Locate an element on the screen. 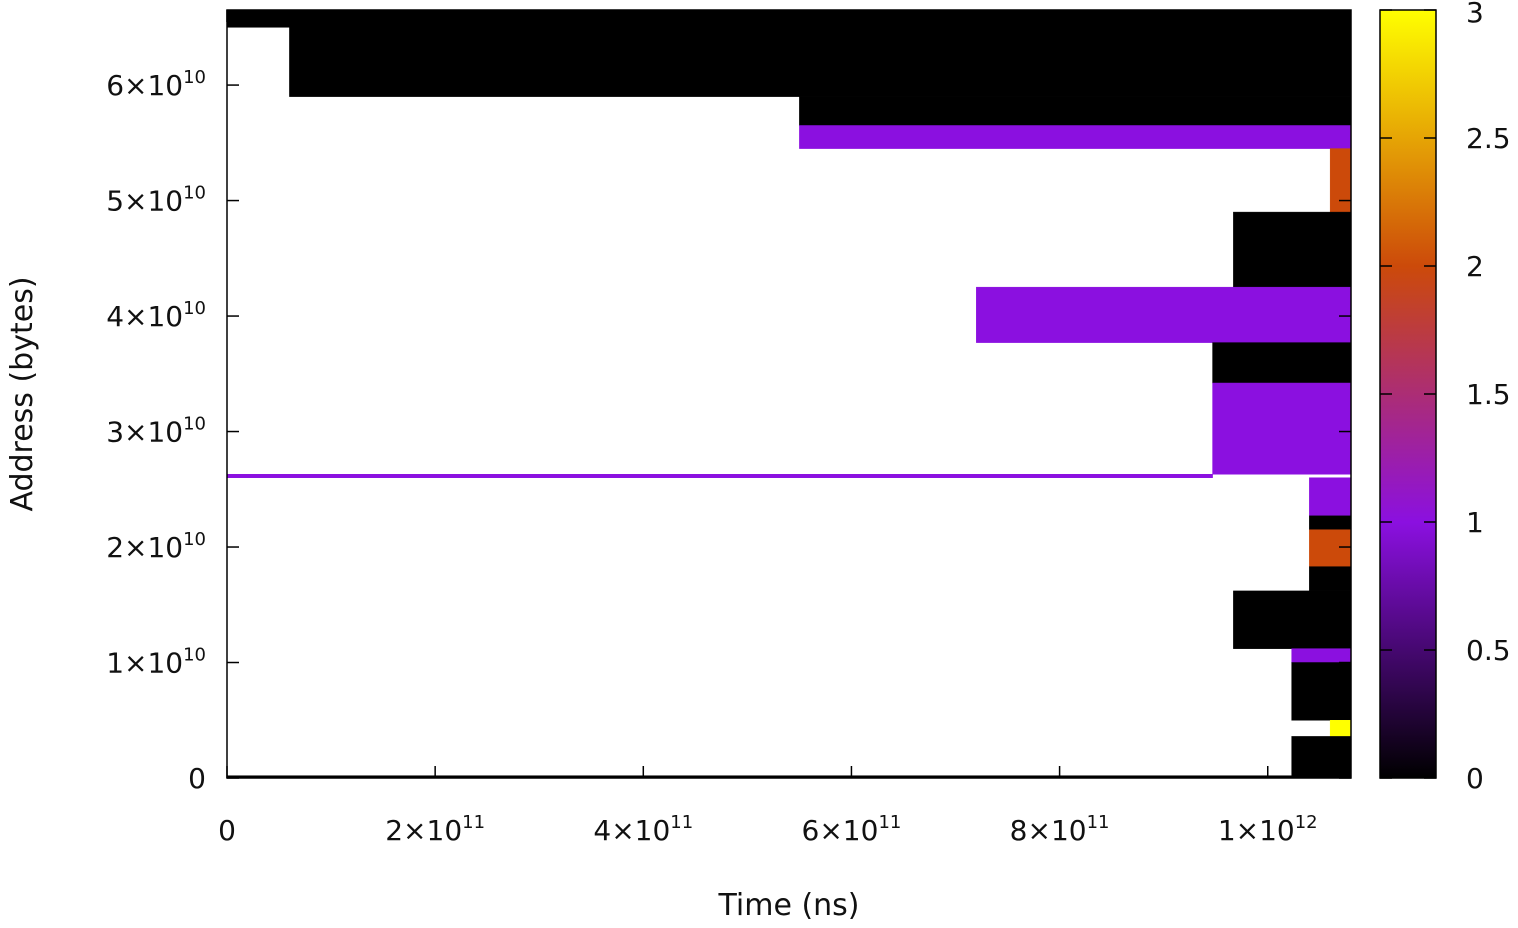 The height and width of the screenshot is (928, 1518). y-axis-label: Address (bytes) is located at coordinates (22, 393).